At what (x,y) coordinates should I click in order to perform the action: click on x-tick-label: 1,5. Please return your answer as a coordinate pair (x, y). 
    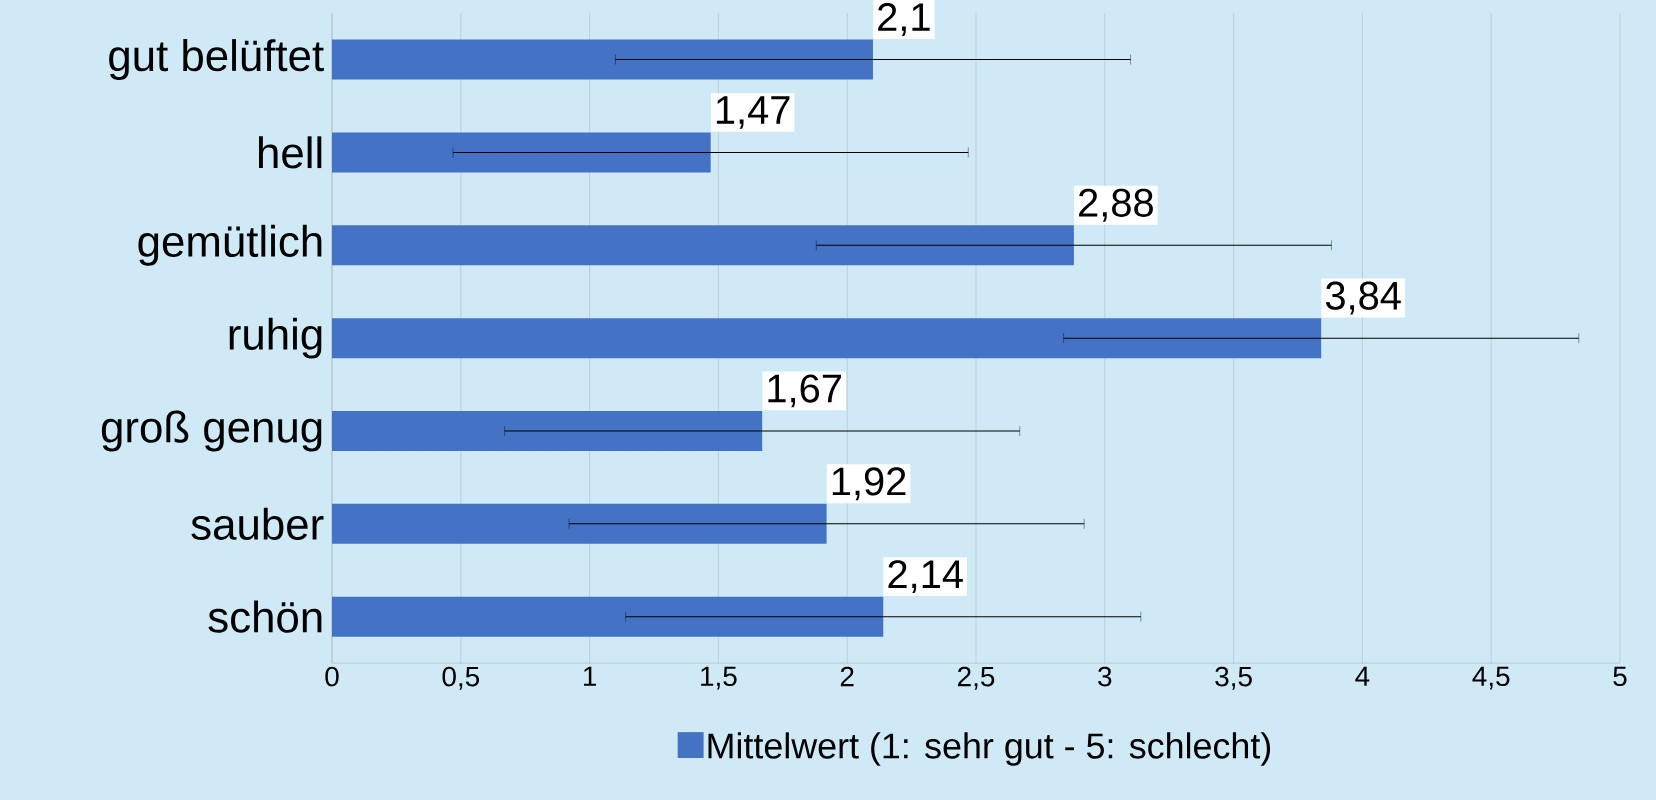
    Looking at the image, I should click on (719, 678).